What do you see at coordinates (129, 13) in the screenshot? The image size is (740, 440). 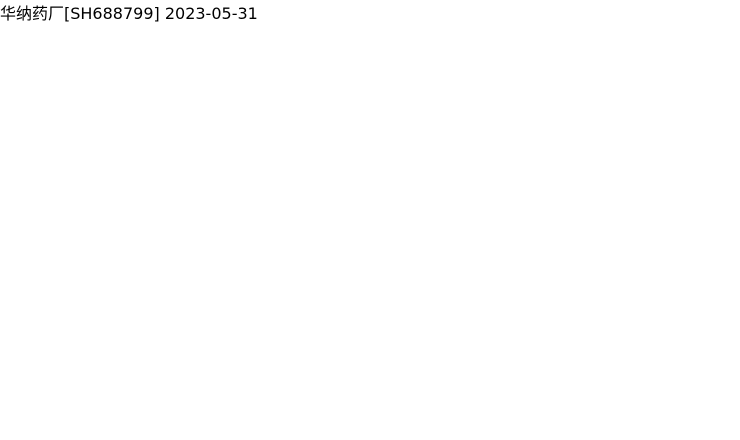 I see `title: 华纳药厂[SH688799] 2023-05-31` at bounding box center [129, 13].